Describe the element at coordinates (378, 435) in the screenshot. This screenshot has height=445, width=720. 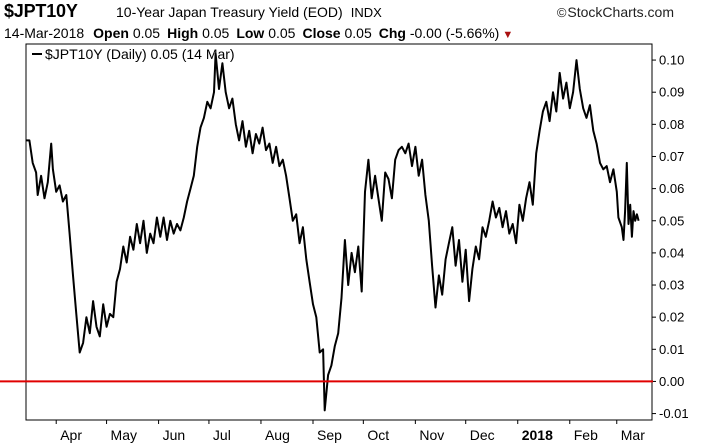
I see `x-tick-label: Oct` at that location.